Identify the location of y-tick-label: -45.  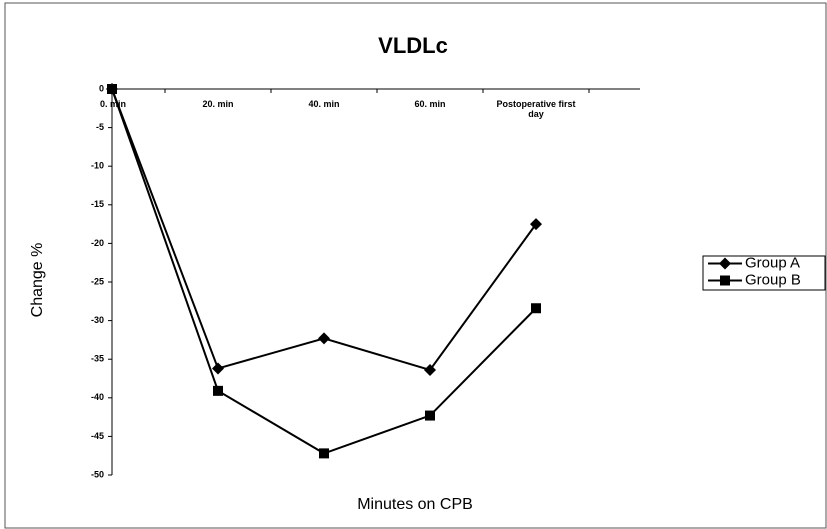
(97, 436).